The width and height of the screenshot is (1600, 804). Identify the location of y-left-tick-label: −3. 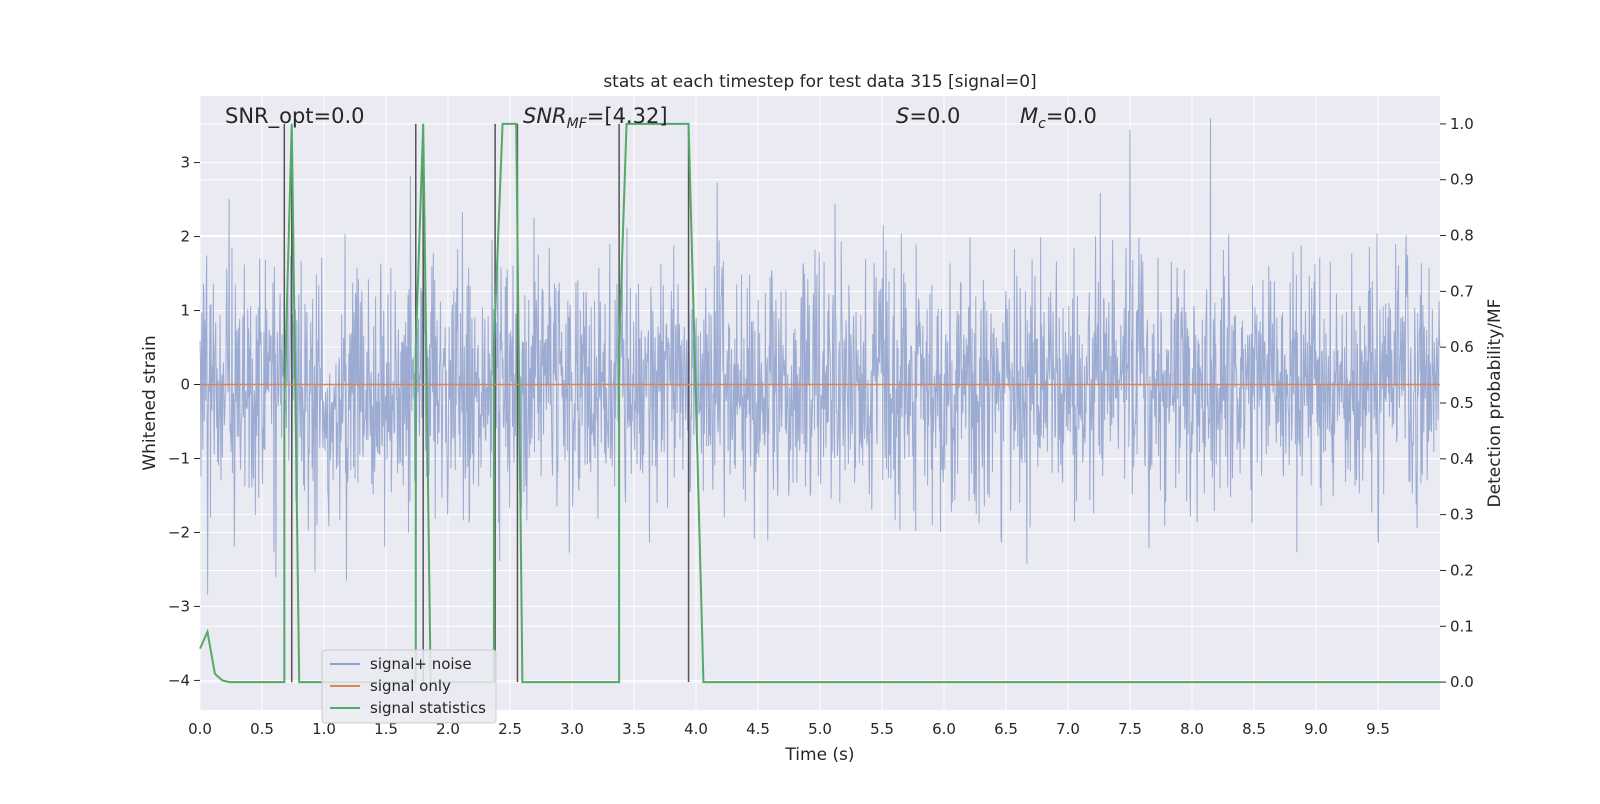
(179, 606).